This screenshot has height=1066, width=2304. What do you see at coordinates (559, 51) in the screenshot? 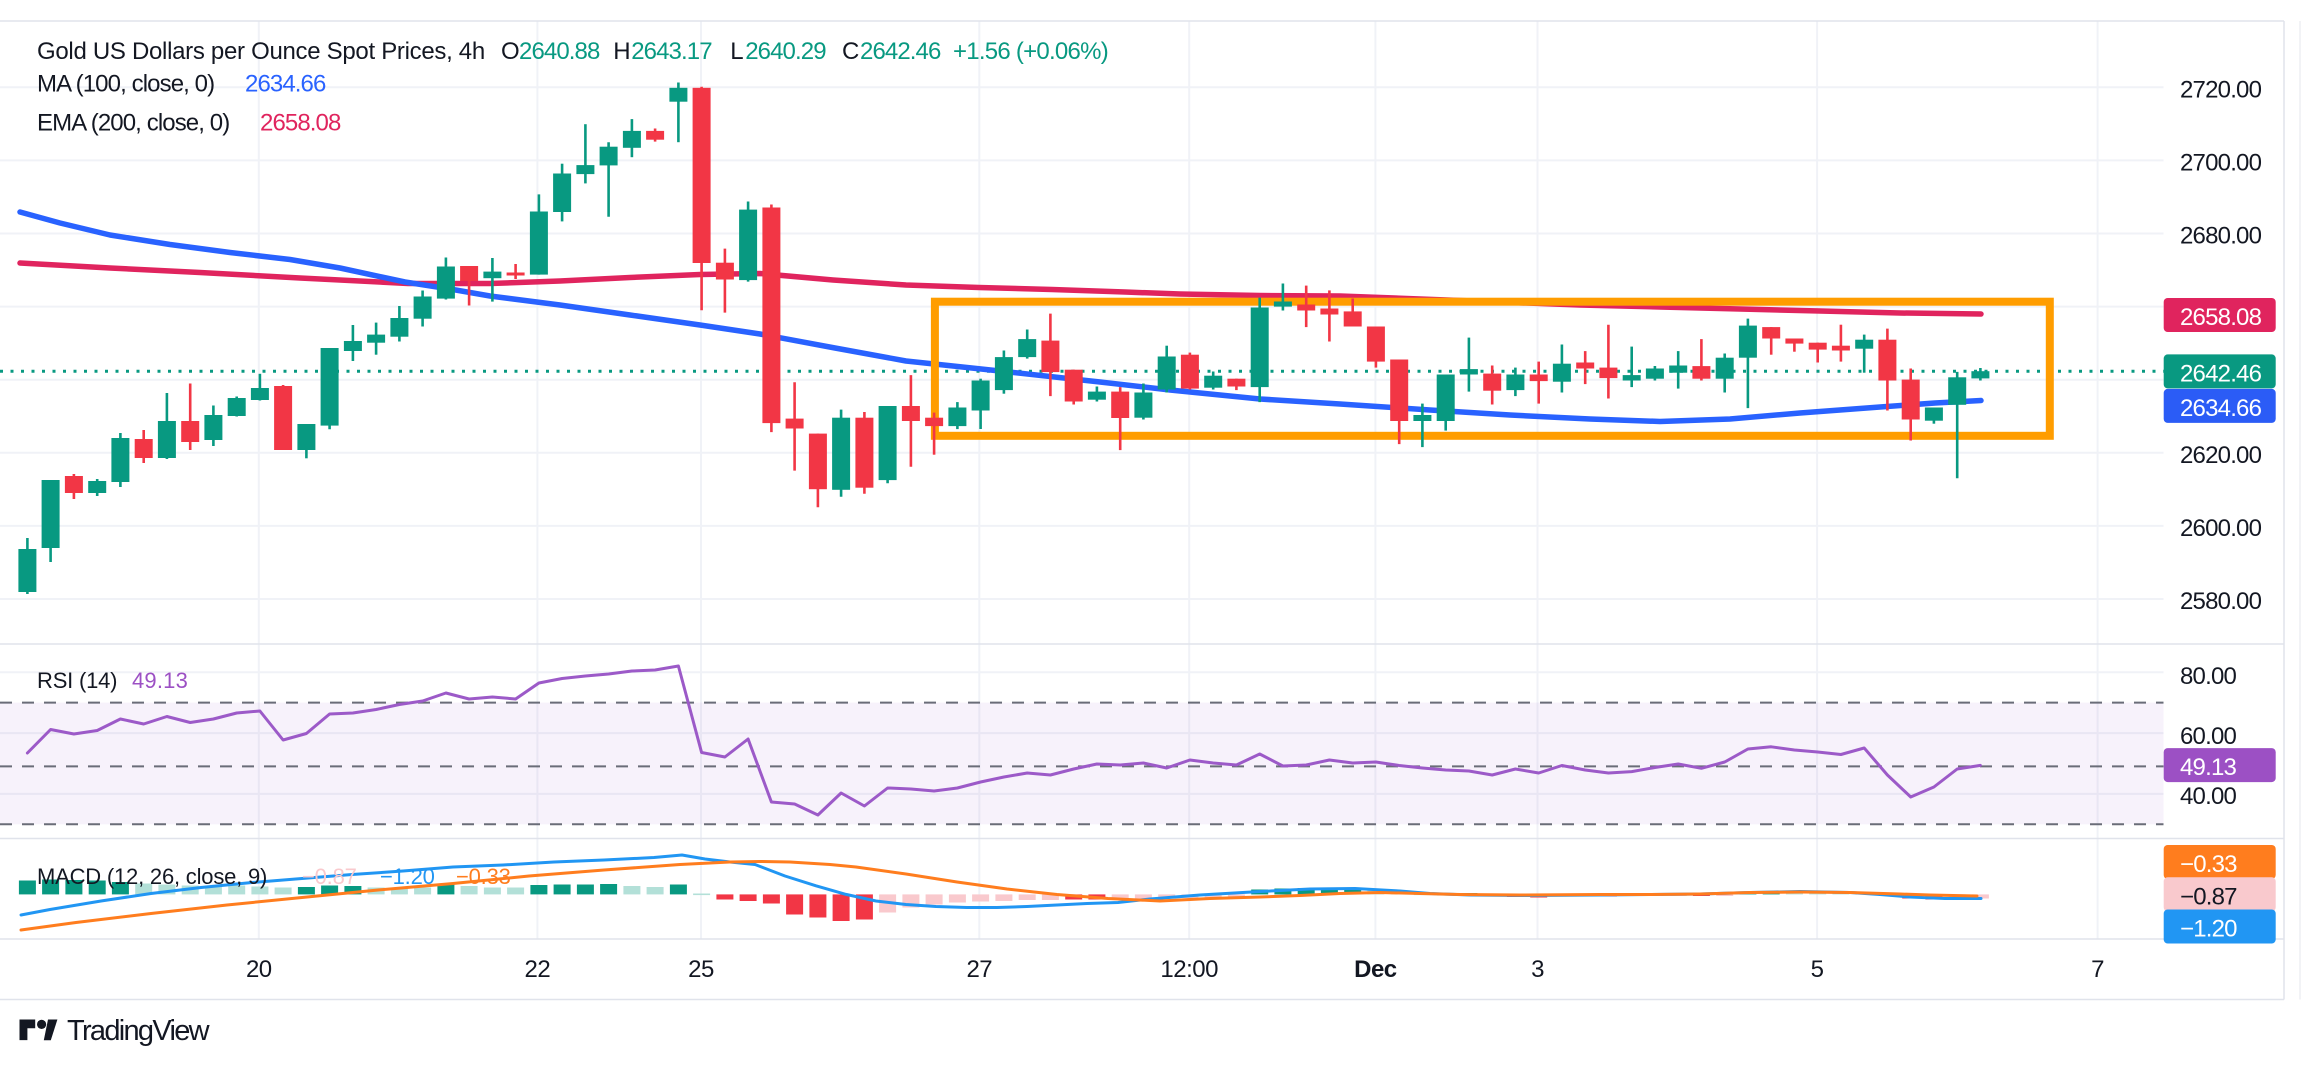
I see `svg-text: 2640.88` at bounding box center [559, 51].